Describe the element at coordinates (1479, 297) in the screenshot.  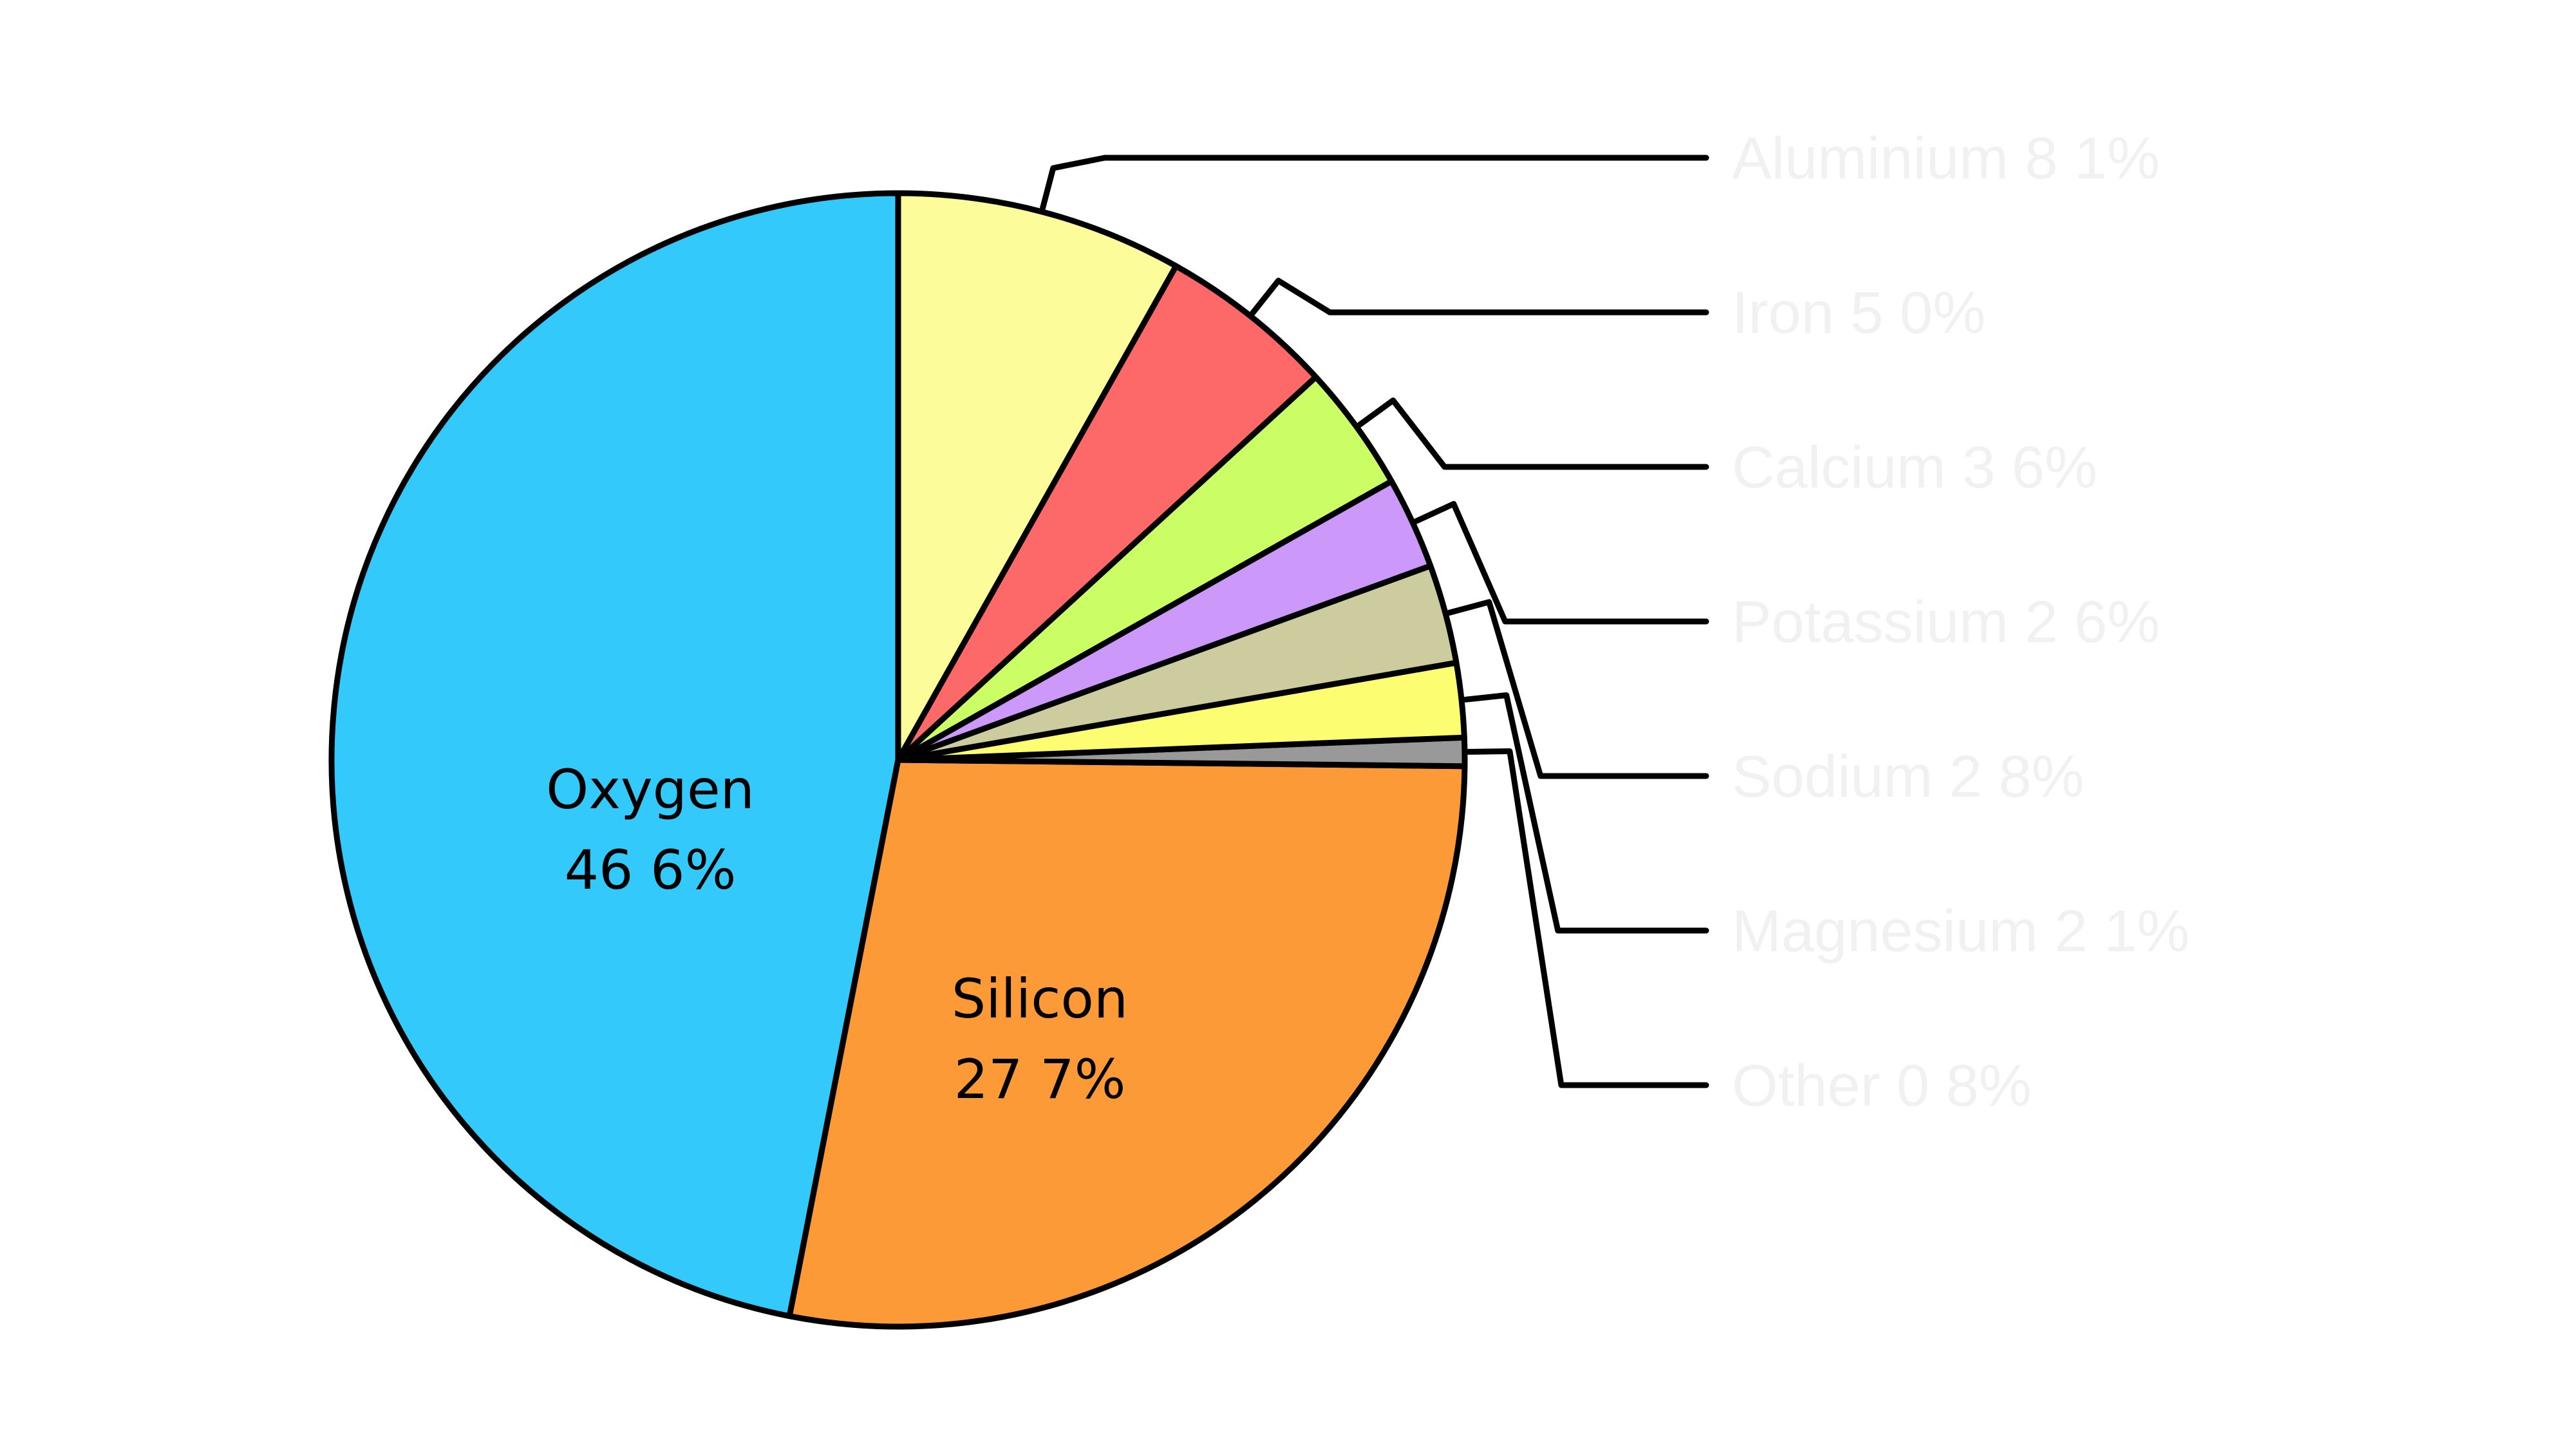
I see `leader-line-iron` at that location.